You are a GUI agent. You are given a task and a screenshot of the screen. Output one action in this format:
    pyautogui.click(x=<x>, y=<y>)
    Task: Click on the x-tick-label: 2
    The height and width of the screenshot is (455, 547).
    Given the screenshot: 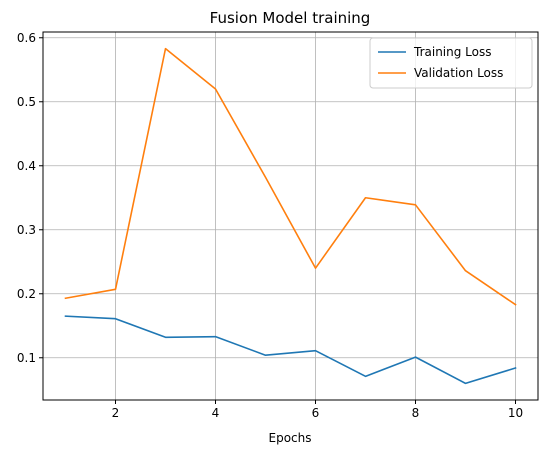 What is the action you would take?
    pyautogui.click(x=116, y=413)
    